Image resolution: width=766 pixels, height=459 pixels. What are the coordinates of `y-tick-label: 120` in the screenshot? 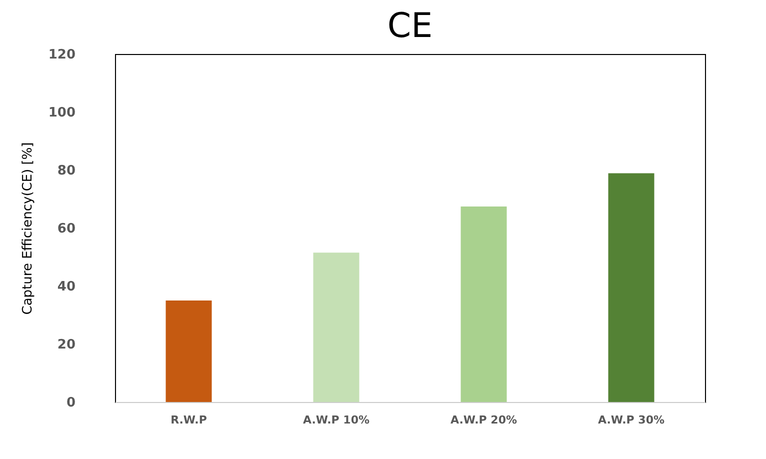 It's located at (62, 55).